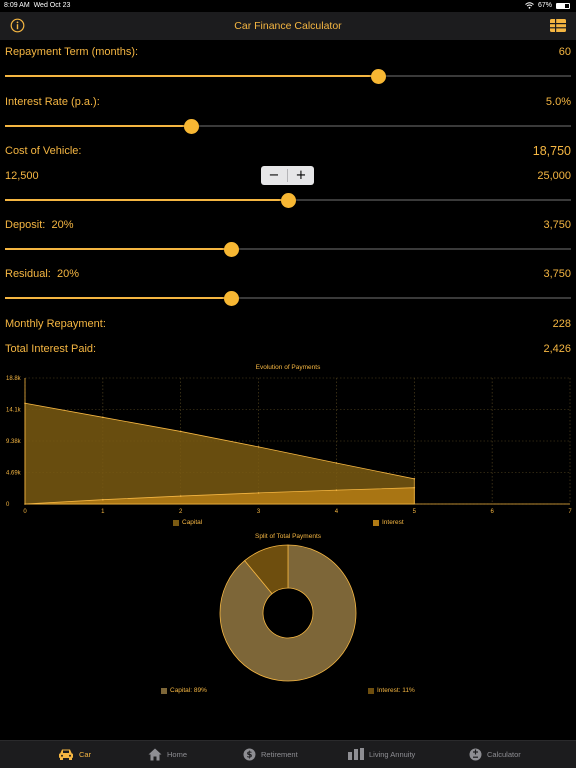 This screenshot has width=576, height=768. Describe the element at coordinates (188, 690) in the screenshot. I see `legend-capital-share-label: Capital: 89%` at that location.